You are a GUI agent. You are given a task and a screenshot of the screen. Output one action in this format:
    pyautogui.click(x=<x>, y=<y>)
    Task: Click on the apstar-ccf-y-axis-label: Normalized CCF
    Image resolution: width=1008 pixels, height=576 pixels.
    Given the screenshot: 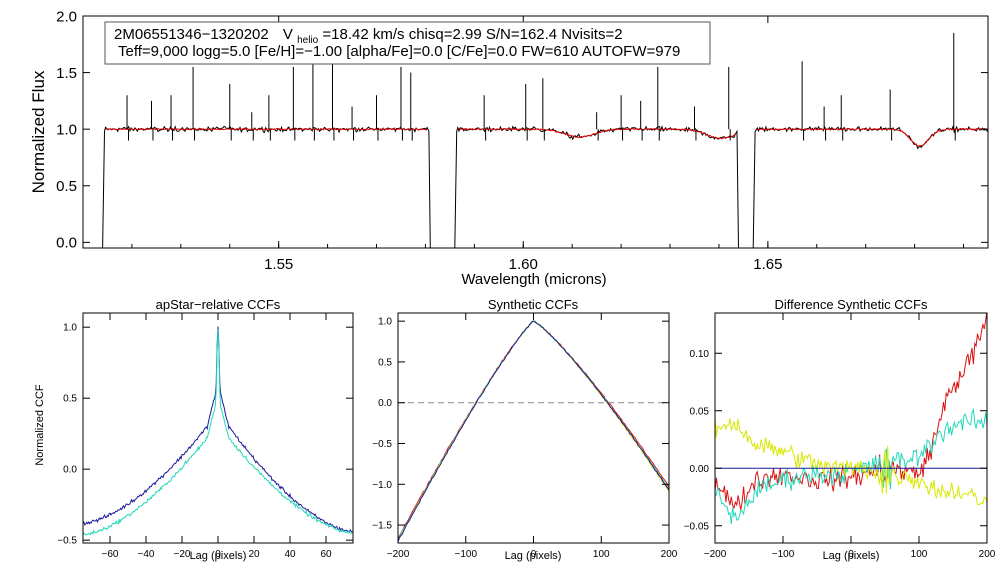 What is the action you would take?
    pyautogui.click(x=40, y=425)
    